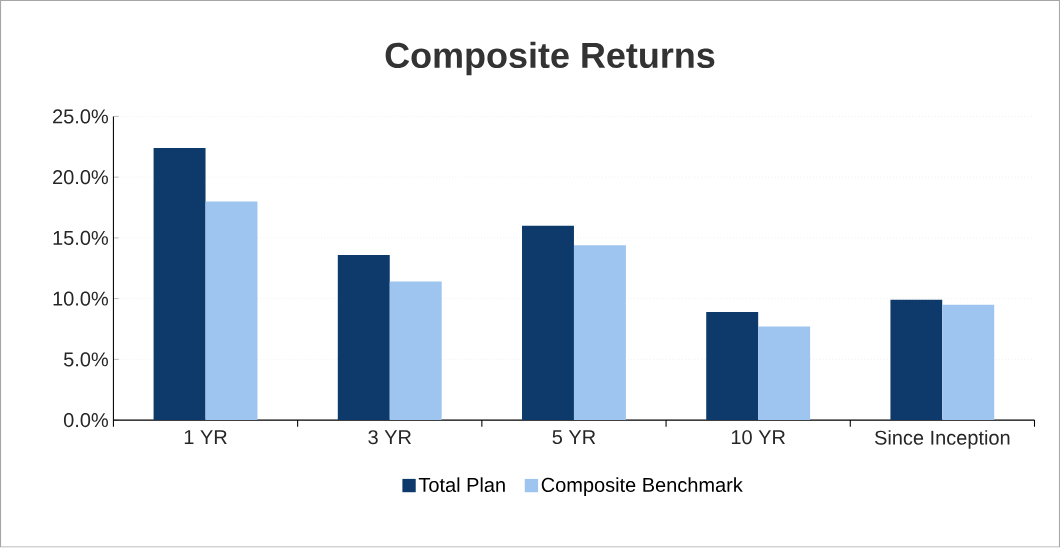 This screenshot has width=1060, height=548. I want to click on x-tick-label: 5 YR, so click(574, 437).